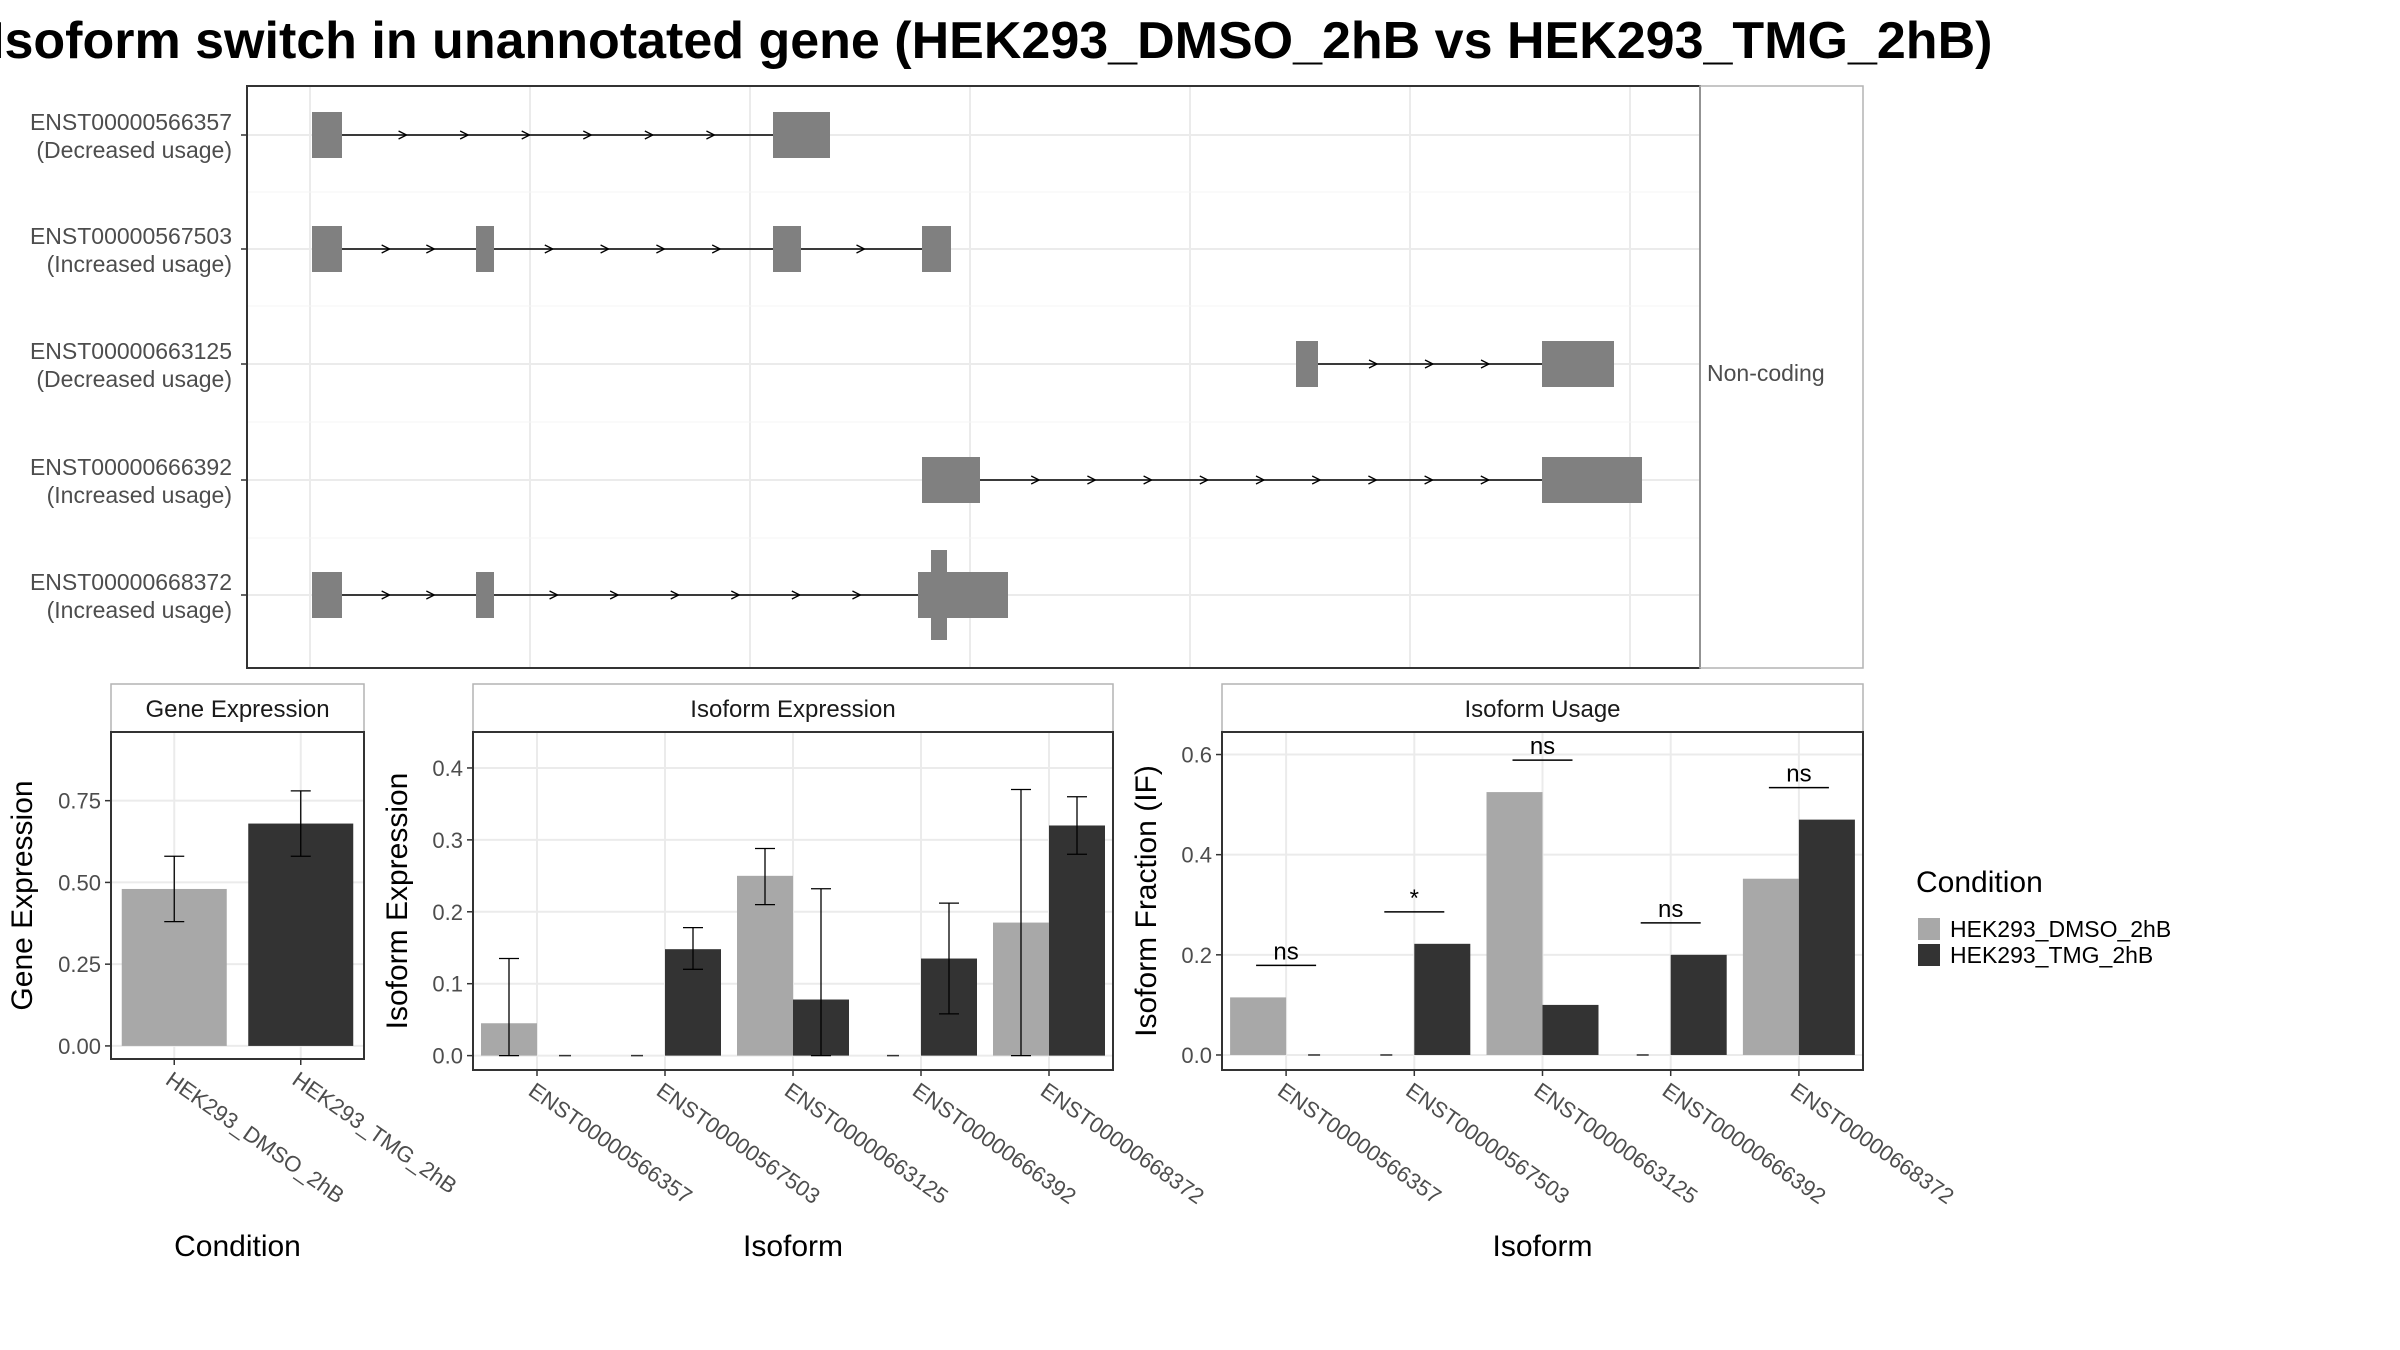  Describe the element at coordinates (447, 840) in the screenshot. I see `y-tick-label: 0.3` at that location.